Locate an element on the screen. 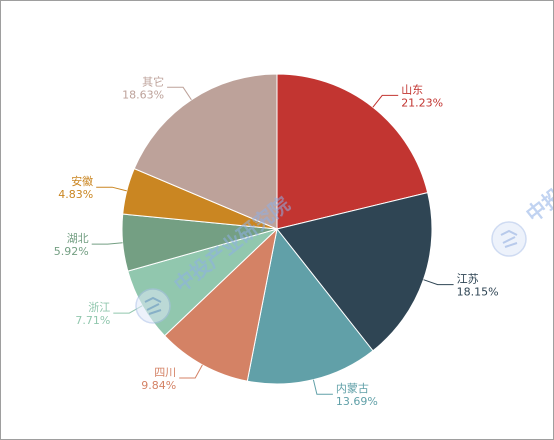 The width and height of the screenshot is (554, 440). slice-label-name-4: 浙江 is located at coordinates (99, 307).